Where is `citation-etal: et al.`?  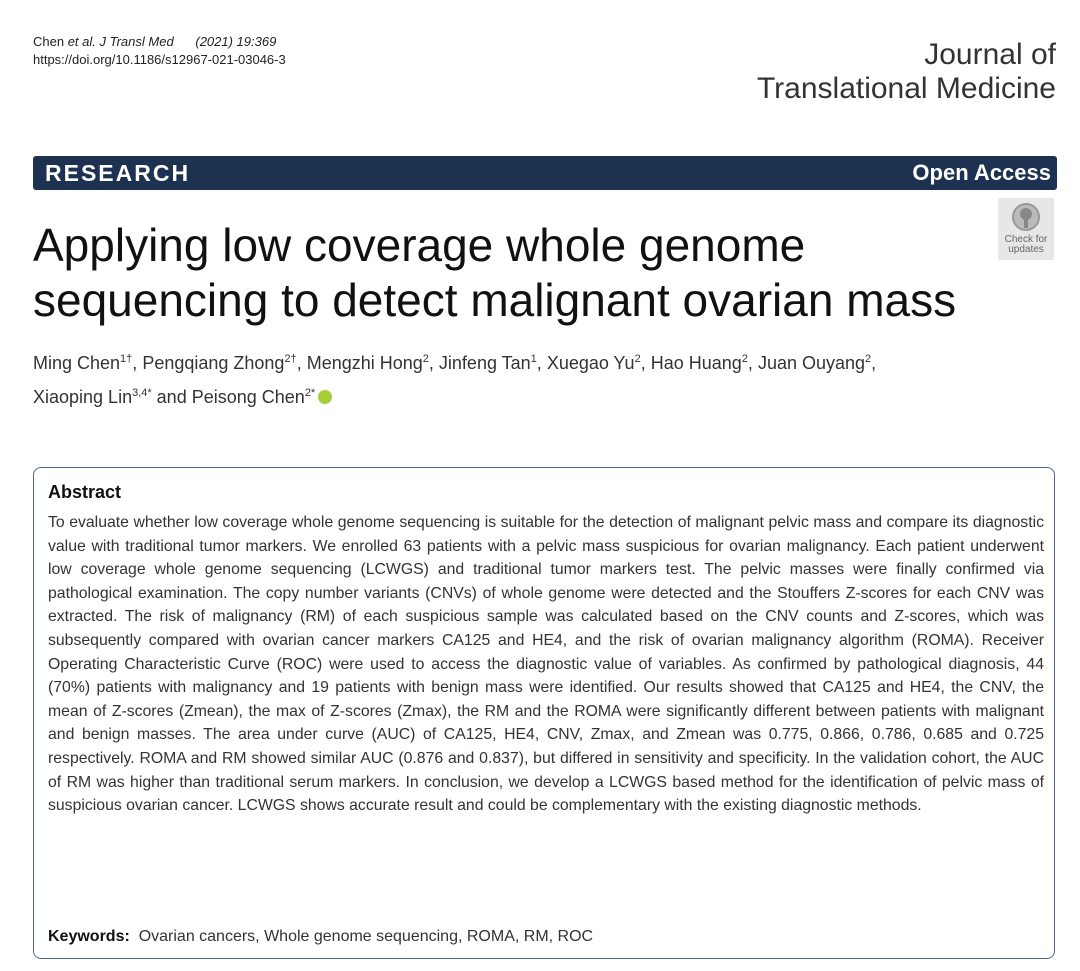
citation-etal: et al. is located at coordinates (81, 41).